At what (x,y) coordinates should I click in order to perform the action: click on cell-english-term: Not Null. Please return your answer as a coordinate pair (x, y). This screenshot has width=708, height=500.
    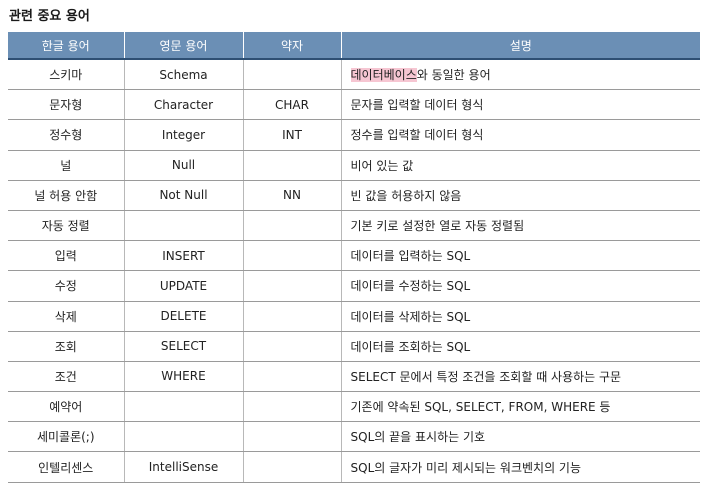
    Looking at the image, I should click on (184, 195).